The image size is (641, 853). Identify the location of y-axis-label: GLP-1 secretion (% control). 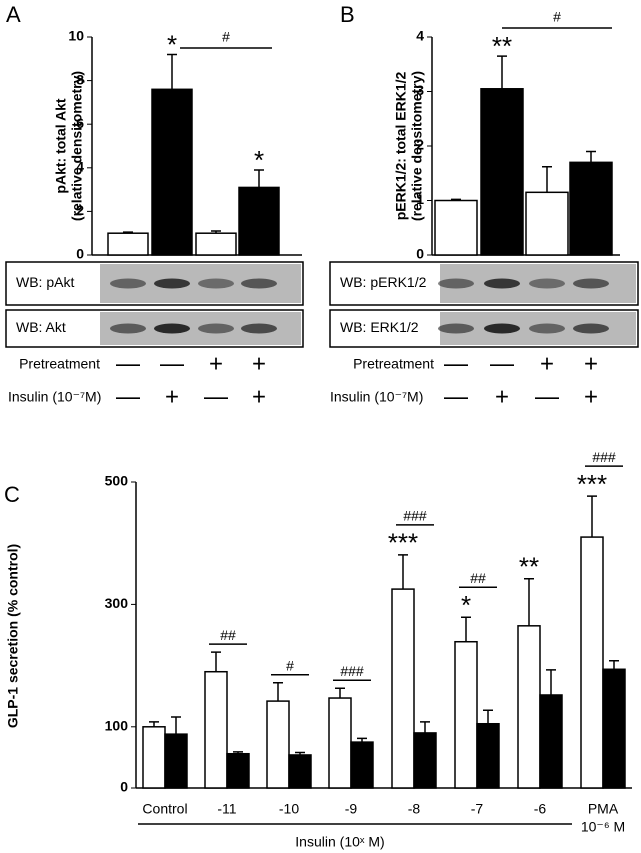
(13, 636).